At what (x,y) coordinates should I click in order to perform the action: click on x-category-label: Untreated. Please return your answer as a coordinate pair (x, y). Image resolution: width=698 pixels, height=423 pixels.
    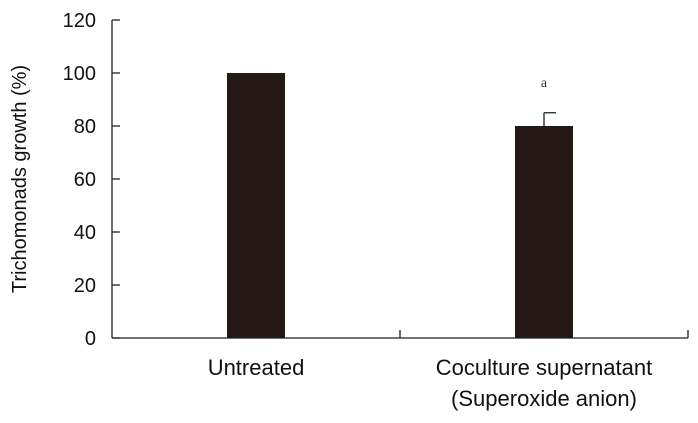
    Looking at the image, I should click on (256, 367).